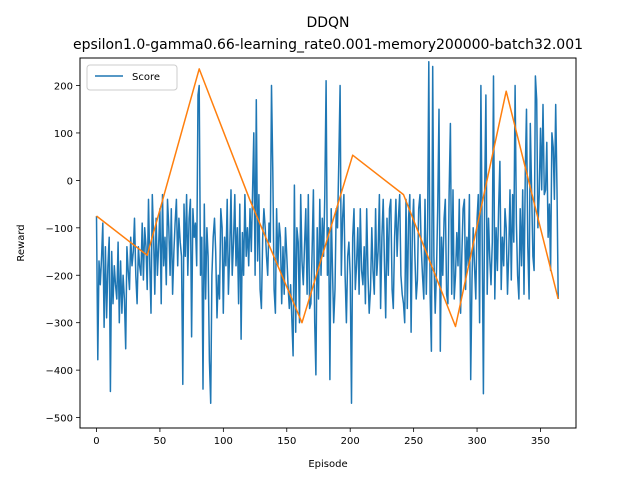  Describe the element at coordinates (350, 441) in the screenshot. I see `x-tick-label: 200` at that location.